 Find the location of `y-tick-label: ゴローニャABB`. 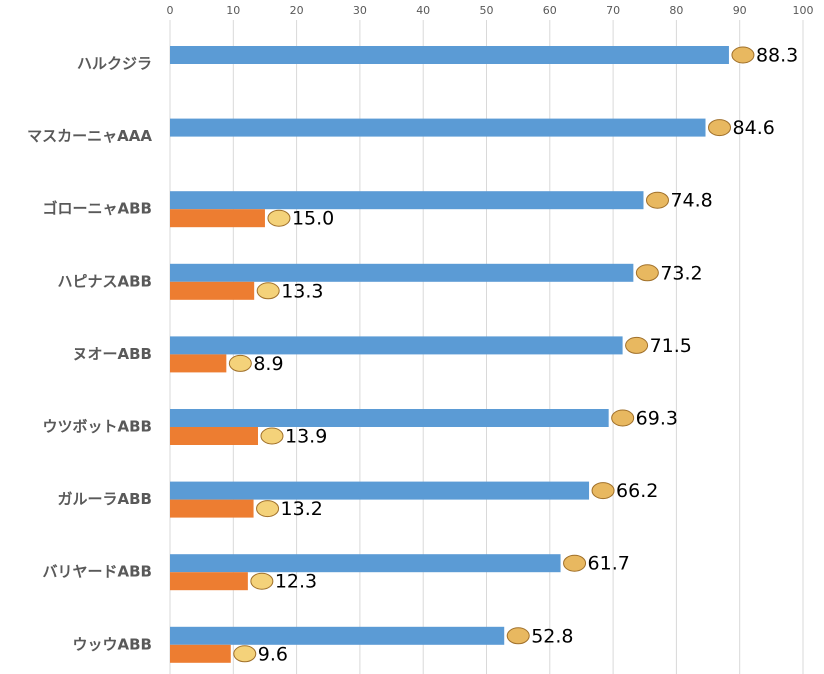

y-tick-label: ゴローニャABB is located at coordinates (97, 209).